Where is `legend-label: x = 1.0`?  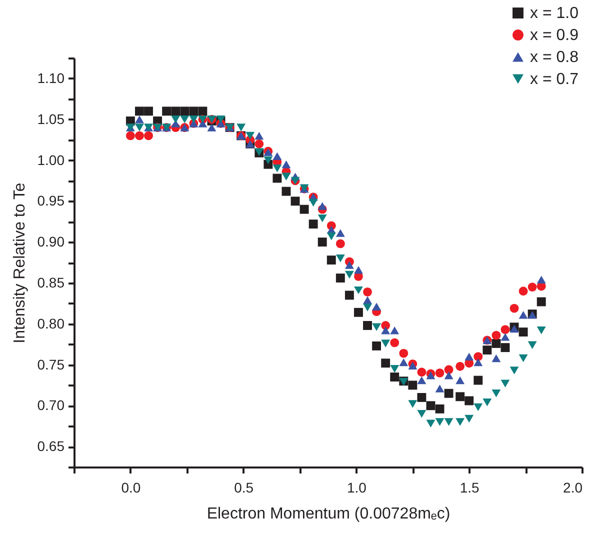 legend-label: x = 1.0 is located at coordinates (554, 13).